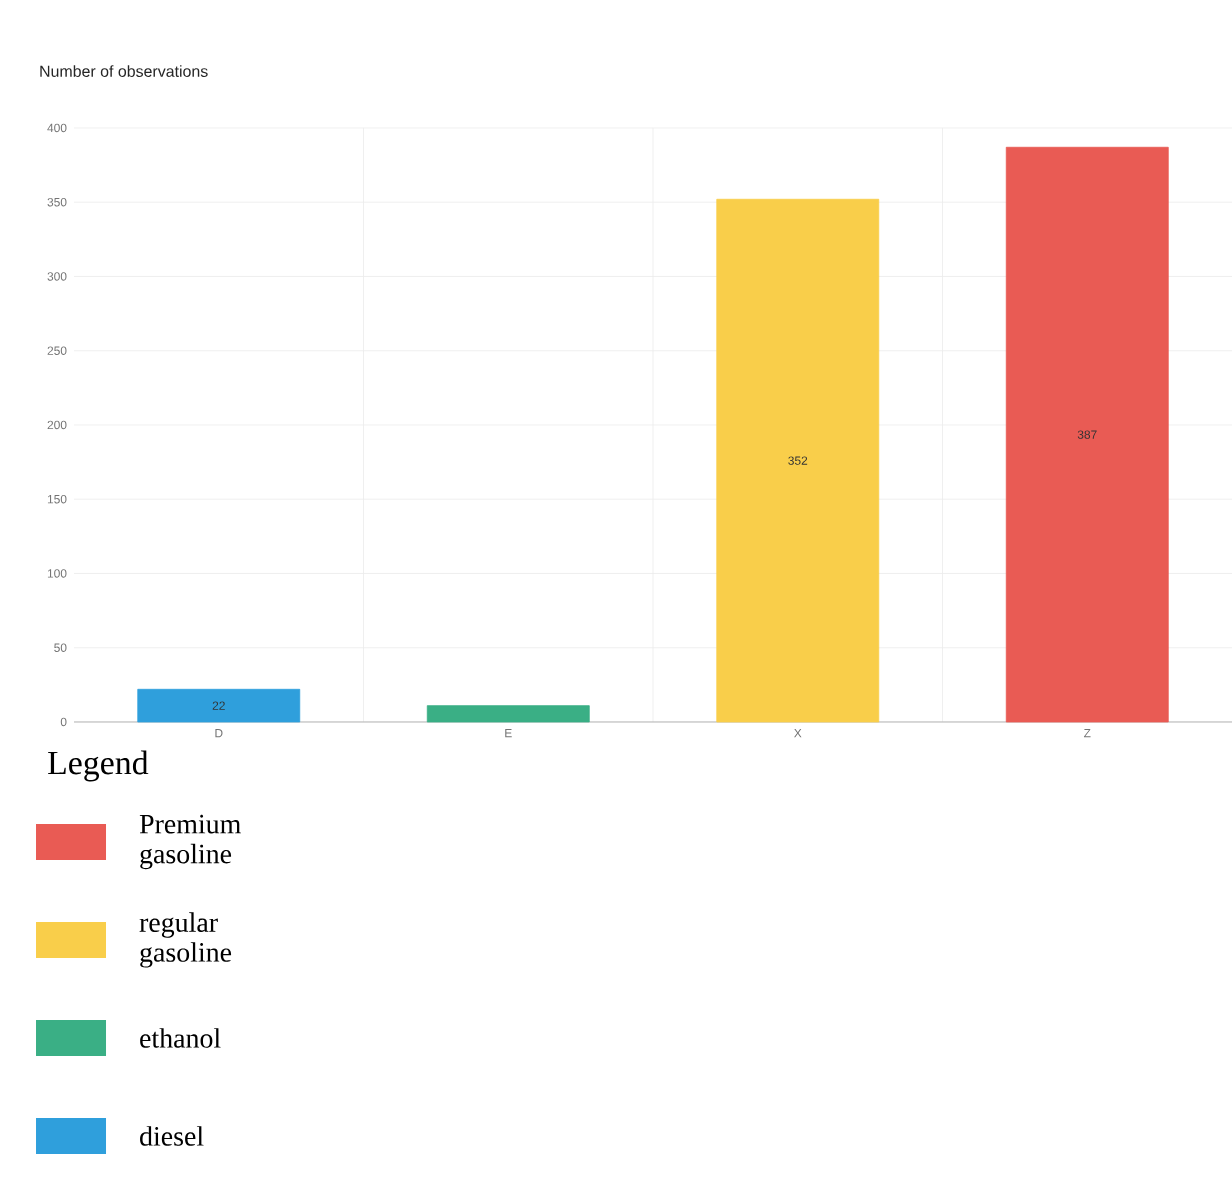  I want to click on legend-label: diesel, so click(172, 1136).